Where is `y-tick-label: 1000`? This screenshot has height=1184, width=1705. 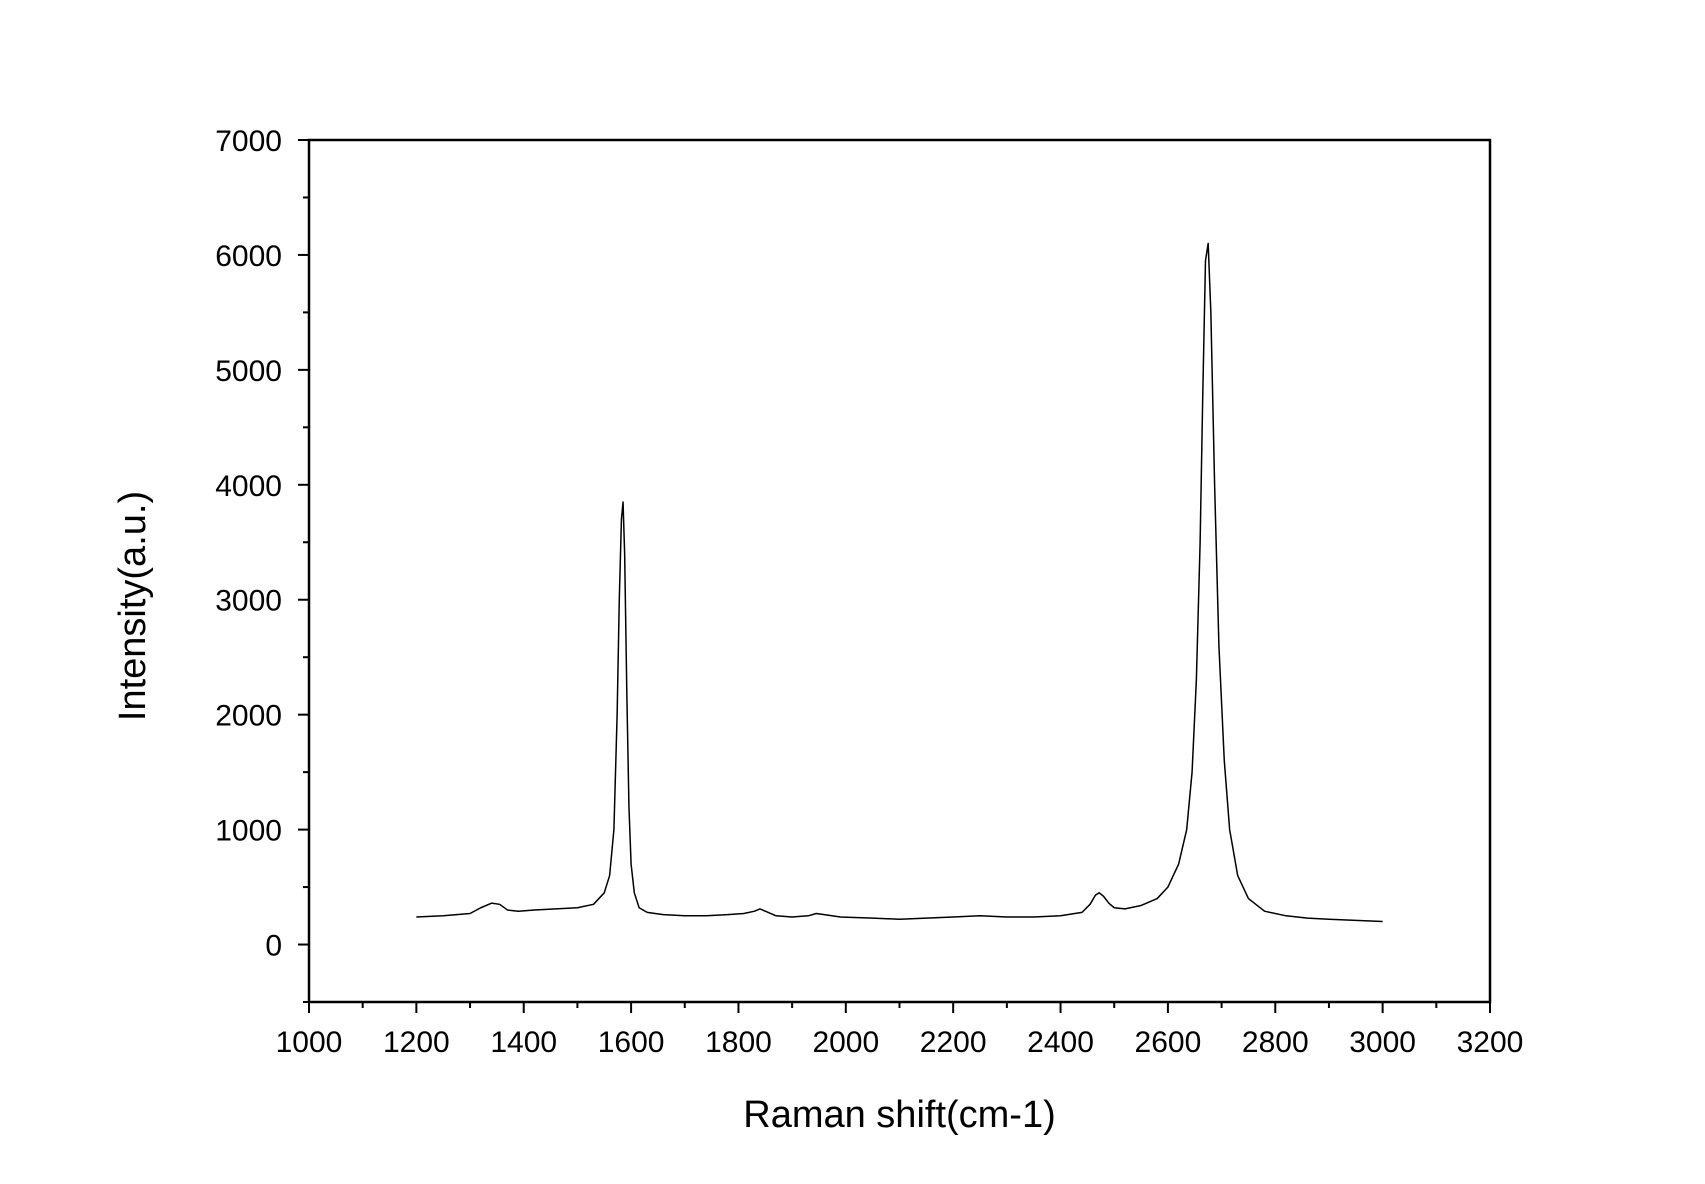
y-tick-label: 1000 is located at coordinates (248, 831).